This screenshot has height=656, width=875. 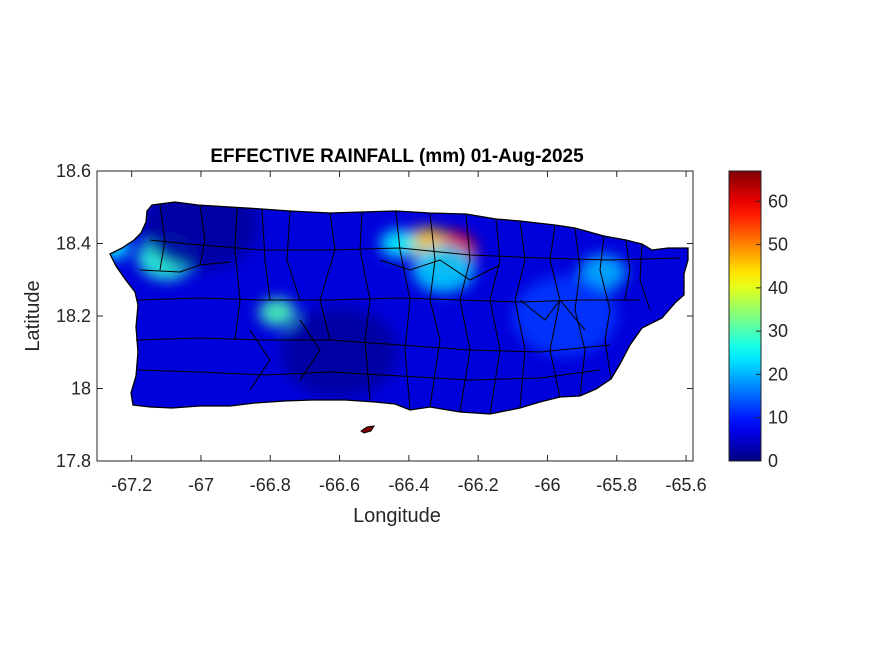 I want to click on colorbar-tick-label: 30, so click(x=778, y=331).